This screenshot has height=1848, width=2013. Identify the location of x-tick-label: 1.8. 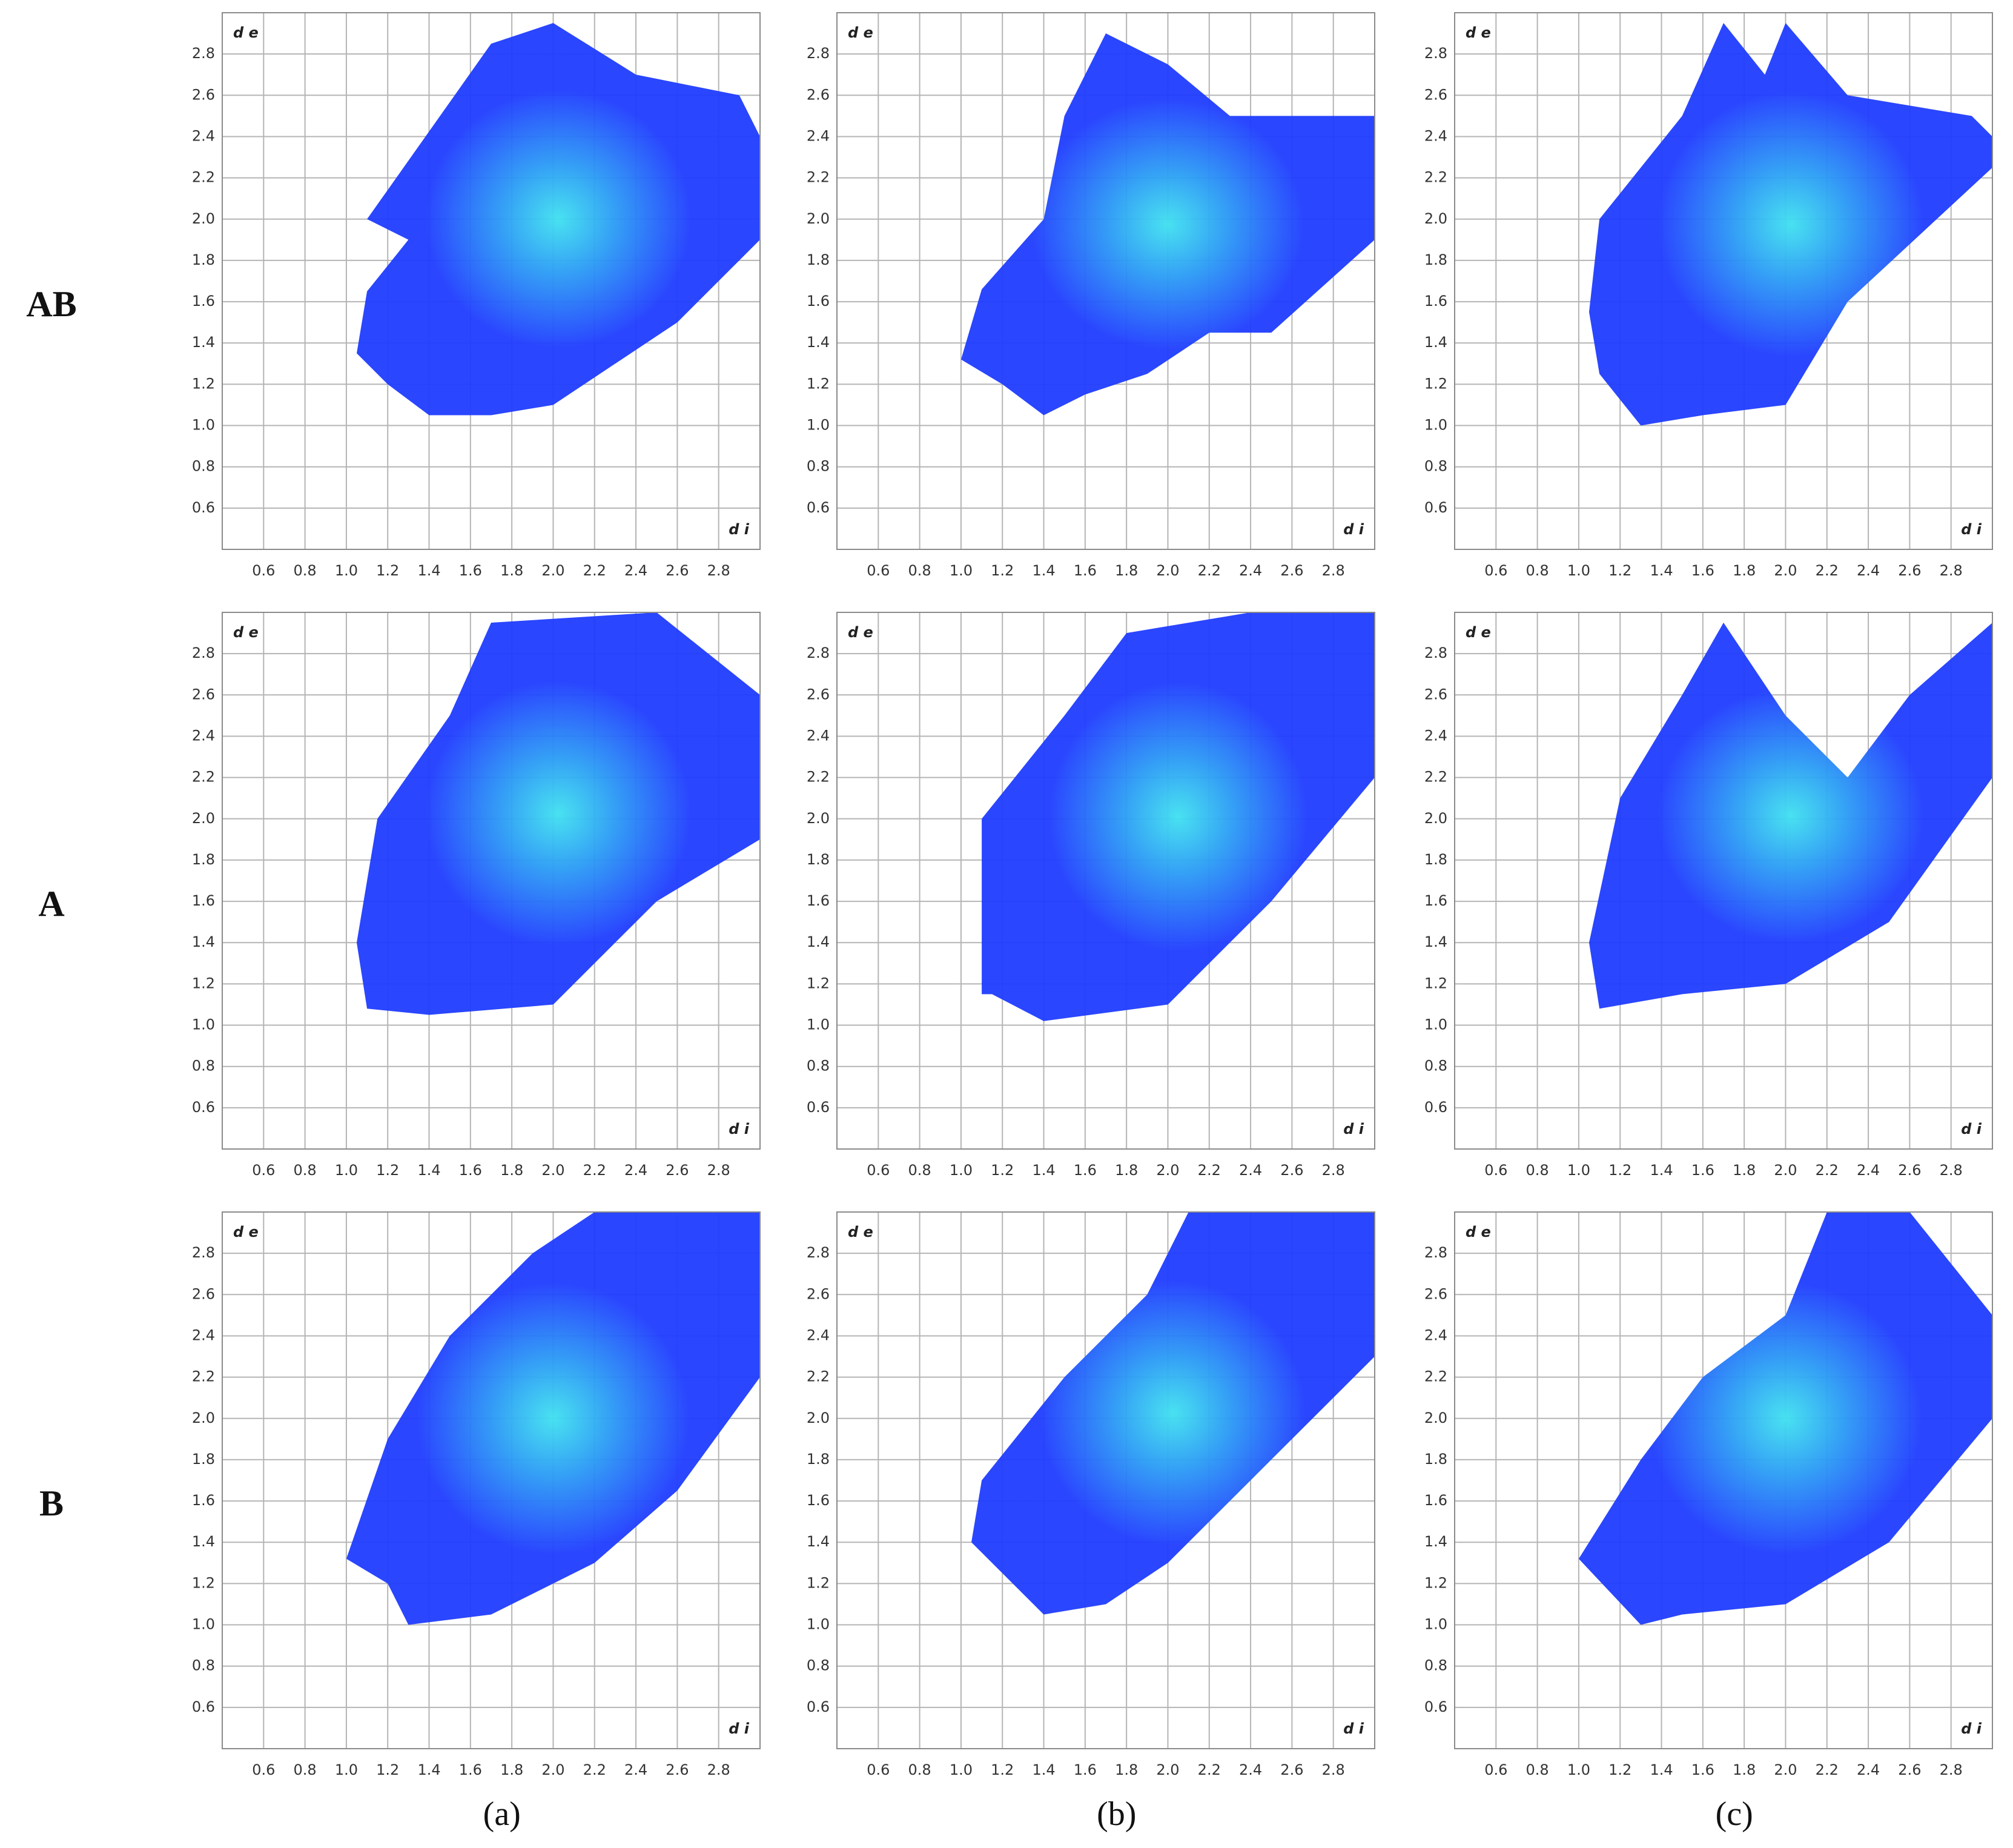
(1744, 1769).